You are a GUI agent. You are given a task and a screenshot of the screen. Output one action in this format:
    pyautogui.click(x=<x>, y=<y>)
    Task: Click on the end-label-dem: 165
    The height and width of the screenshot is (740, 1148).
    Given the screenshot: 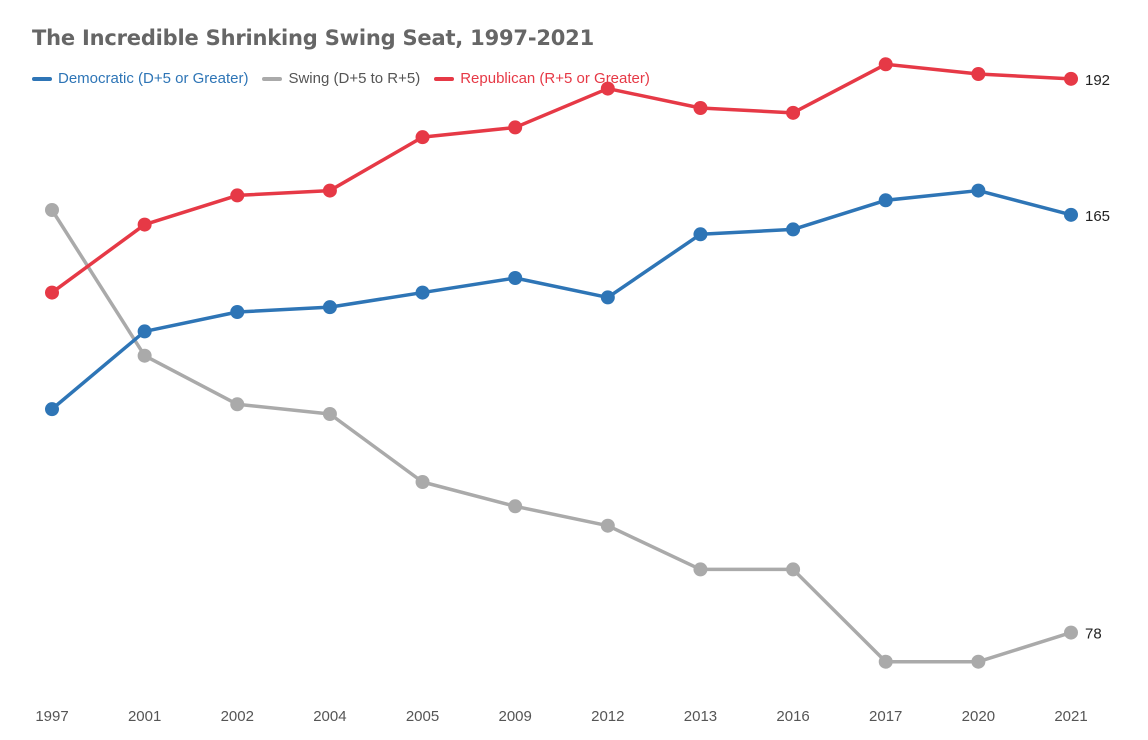 What is the action you would take?
    pyautogui.click(x=1097, y=216)
    